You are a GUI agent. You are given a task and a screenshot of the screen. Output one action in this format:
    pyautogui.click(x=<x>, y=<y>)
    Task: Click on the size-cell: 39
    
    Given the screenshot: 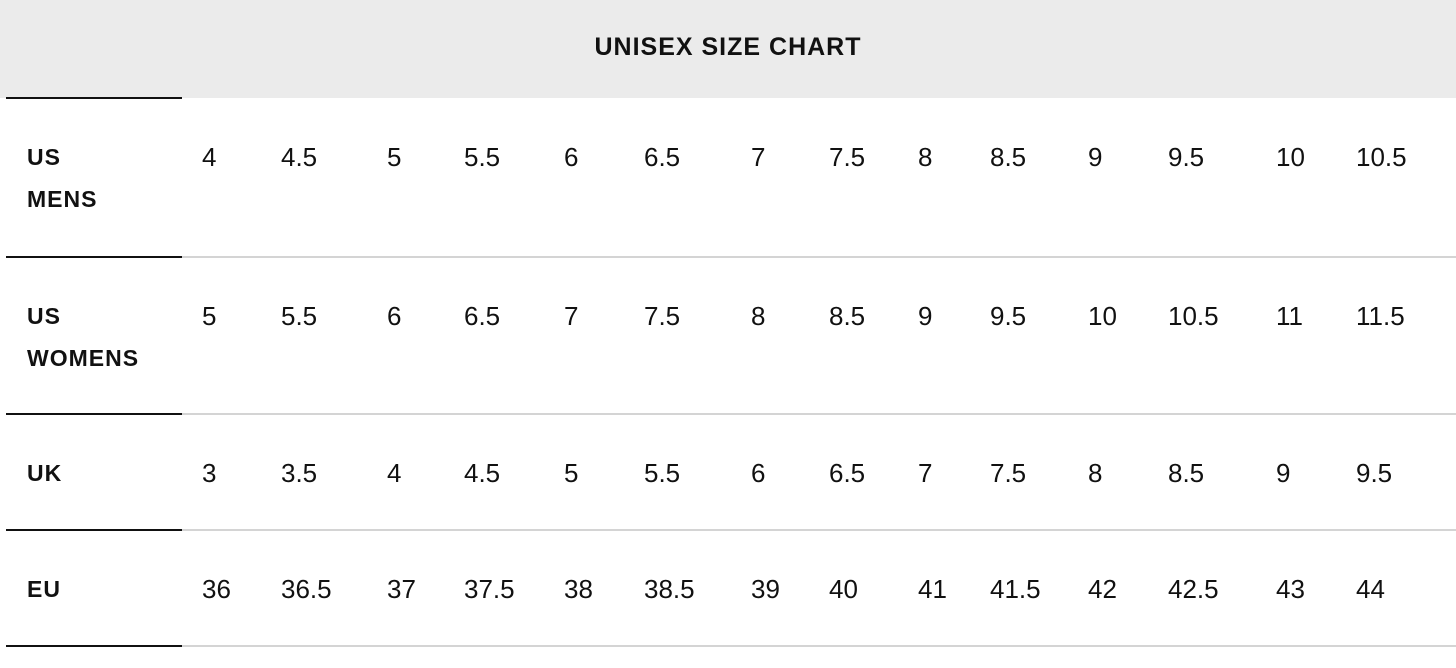 What is the action you would take?
    pyautogui.click(x=765, y=589)
    